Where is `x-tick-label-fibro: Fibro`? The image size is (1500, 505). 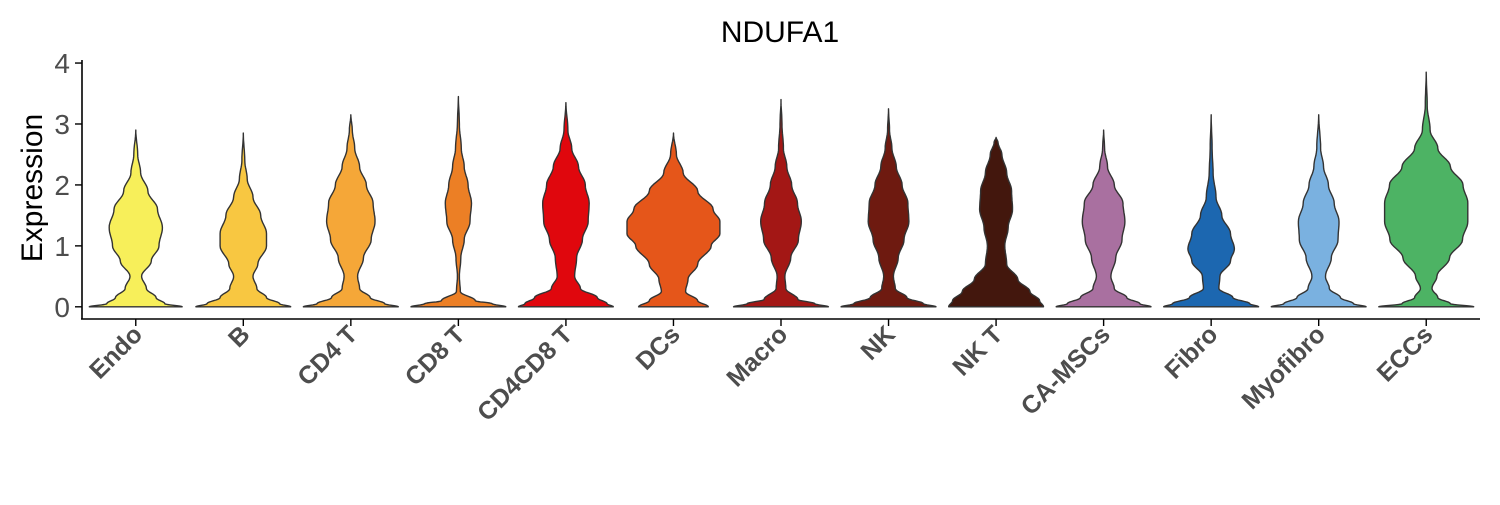
x-tick-label-fibro: Fibro is located at coordinates (1191, 352).